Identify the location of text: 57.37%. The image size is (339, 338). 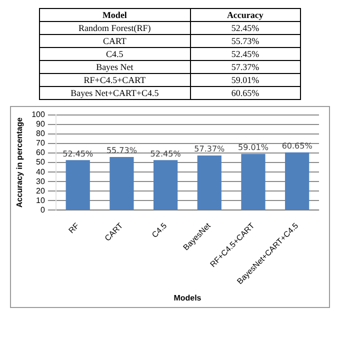
(245, 67).